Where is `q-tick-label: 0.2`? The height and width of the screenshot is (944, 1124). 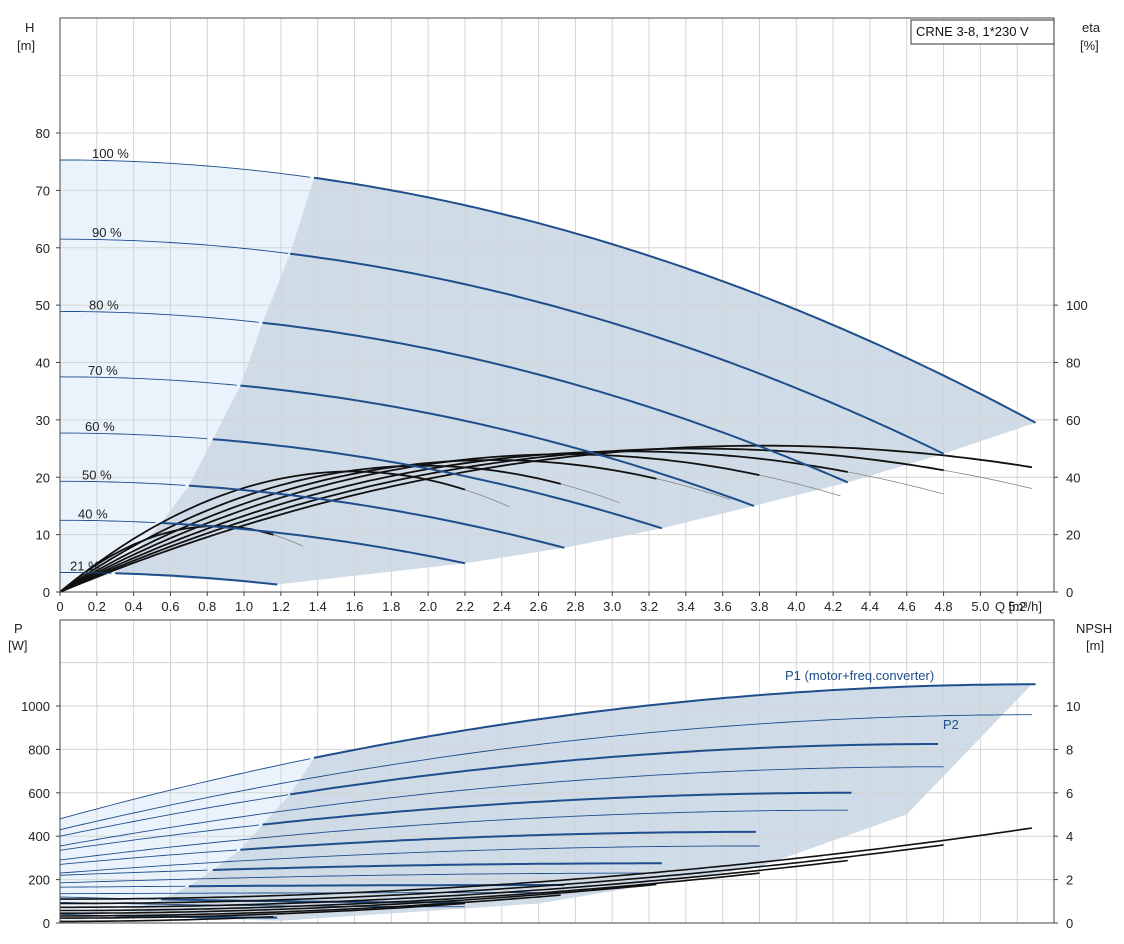
q-tick-label: 0.2 is located at coordinates (97, 606).